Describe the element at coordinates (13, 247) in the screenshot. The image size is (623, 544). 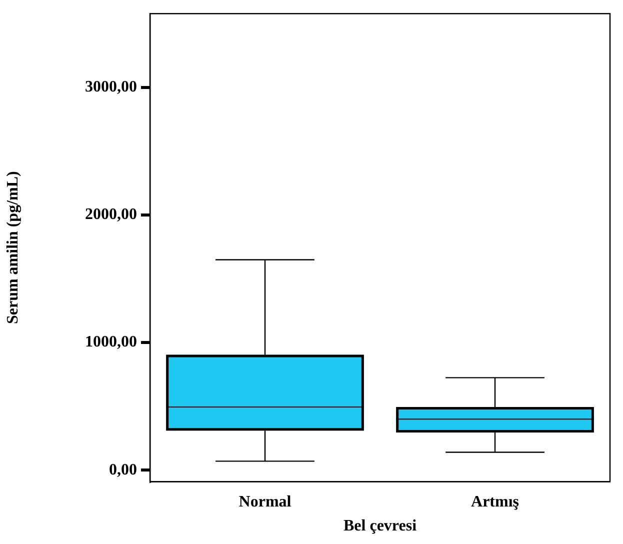
I see `y-axis-title: Serum amilin (pg/mL)` at that location.